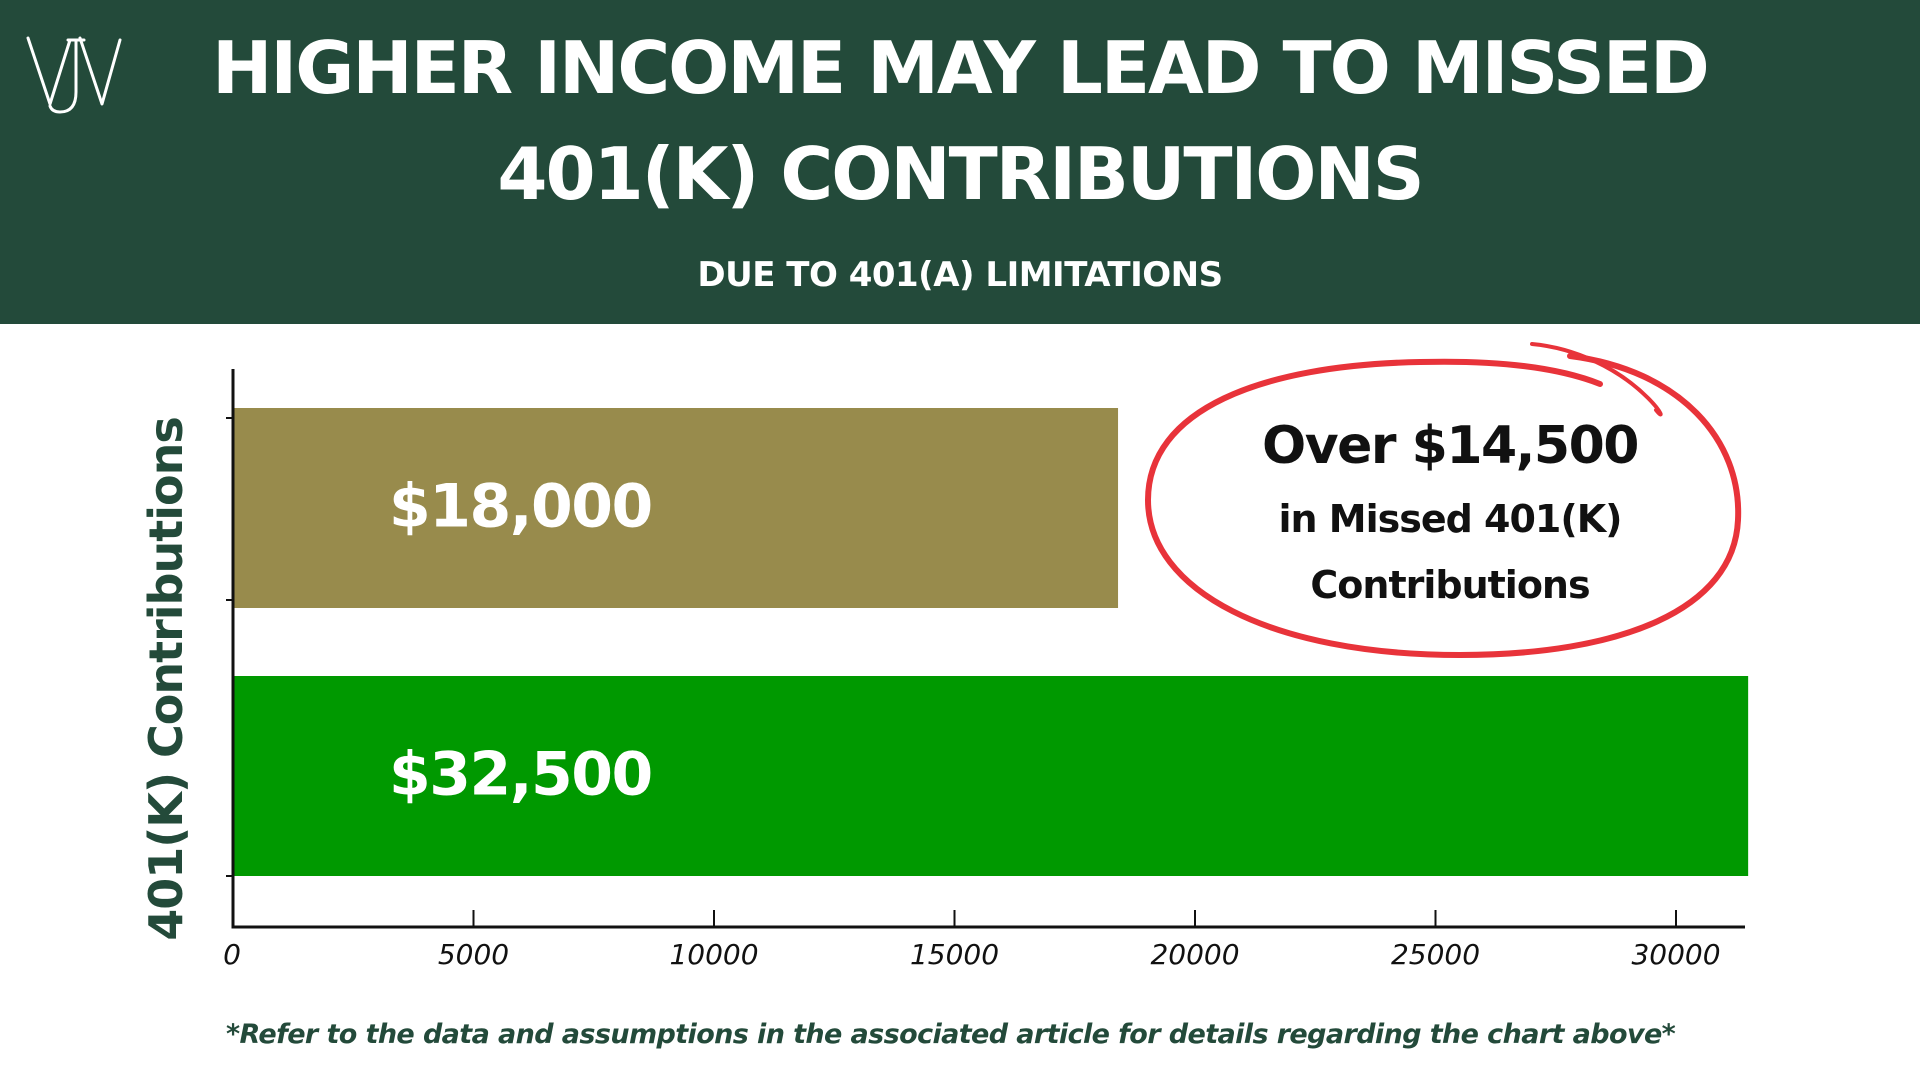 The image size is (1920, 1080). What do you see at coordinates (1450, 519) in the screenshot?
I see `callout-text-line-1: in Missed 401(K)` at bounding box center [1450, 519].